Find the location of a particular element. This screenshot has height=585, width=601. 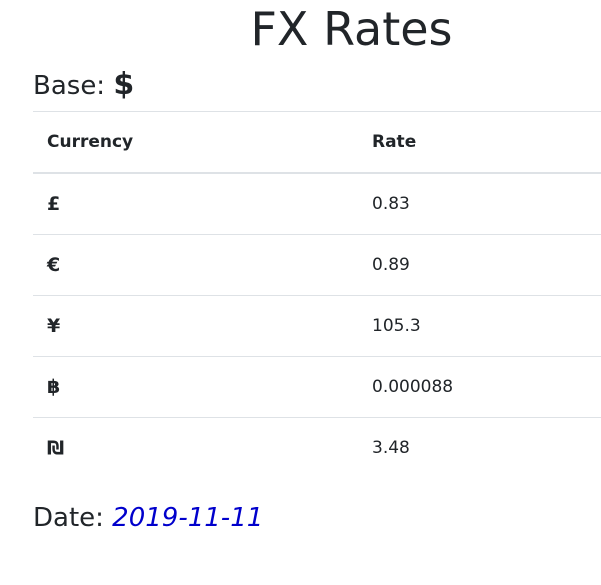

currency-symbol-jpy: ¥ is located at coordinates (195, 326).